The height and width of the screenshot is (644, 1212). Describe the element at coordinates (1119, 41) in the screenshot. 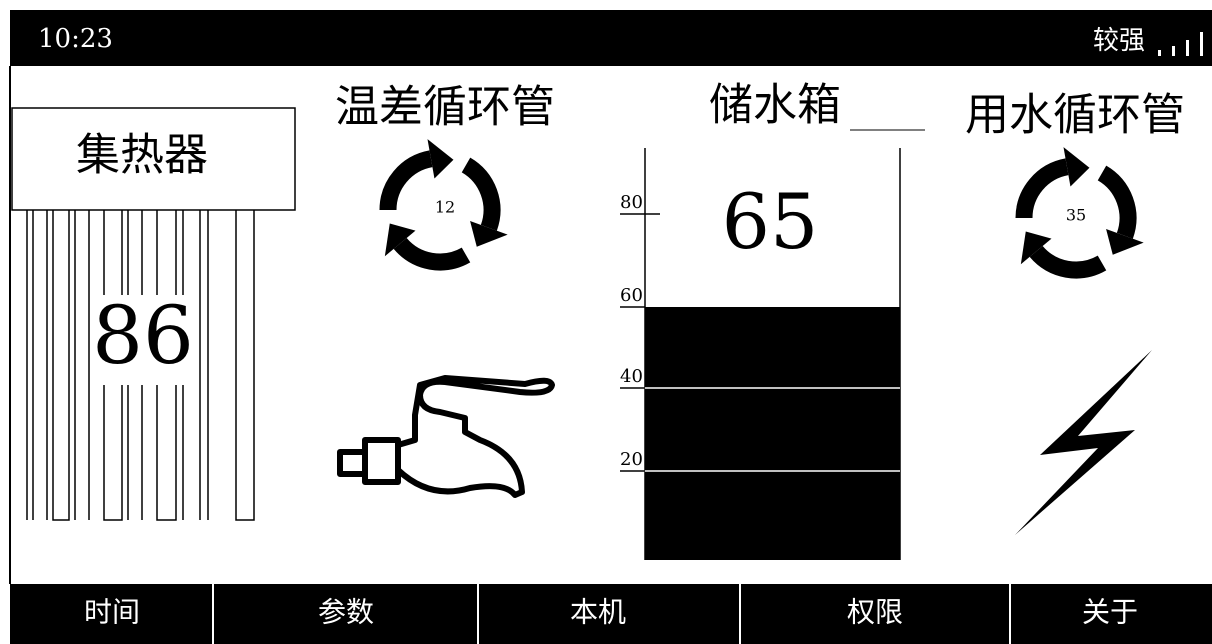

I see `signal-label: 较强` at that location.